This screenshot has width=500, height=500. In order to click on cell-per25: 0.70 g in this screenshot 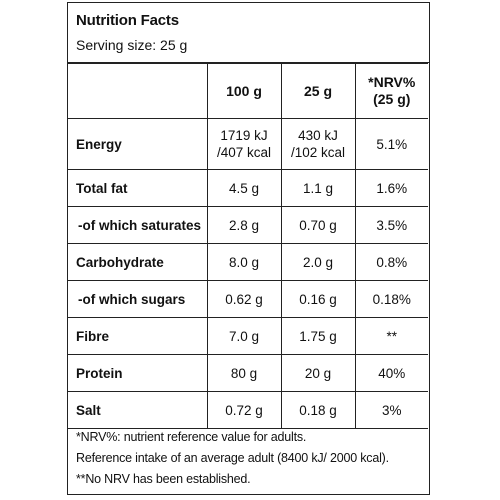, I will do `click(318, 225)`.